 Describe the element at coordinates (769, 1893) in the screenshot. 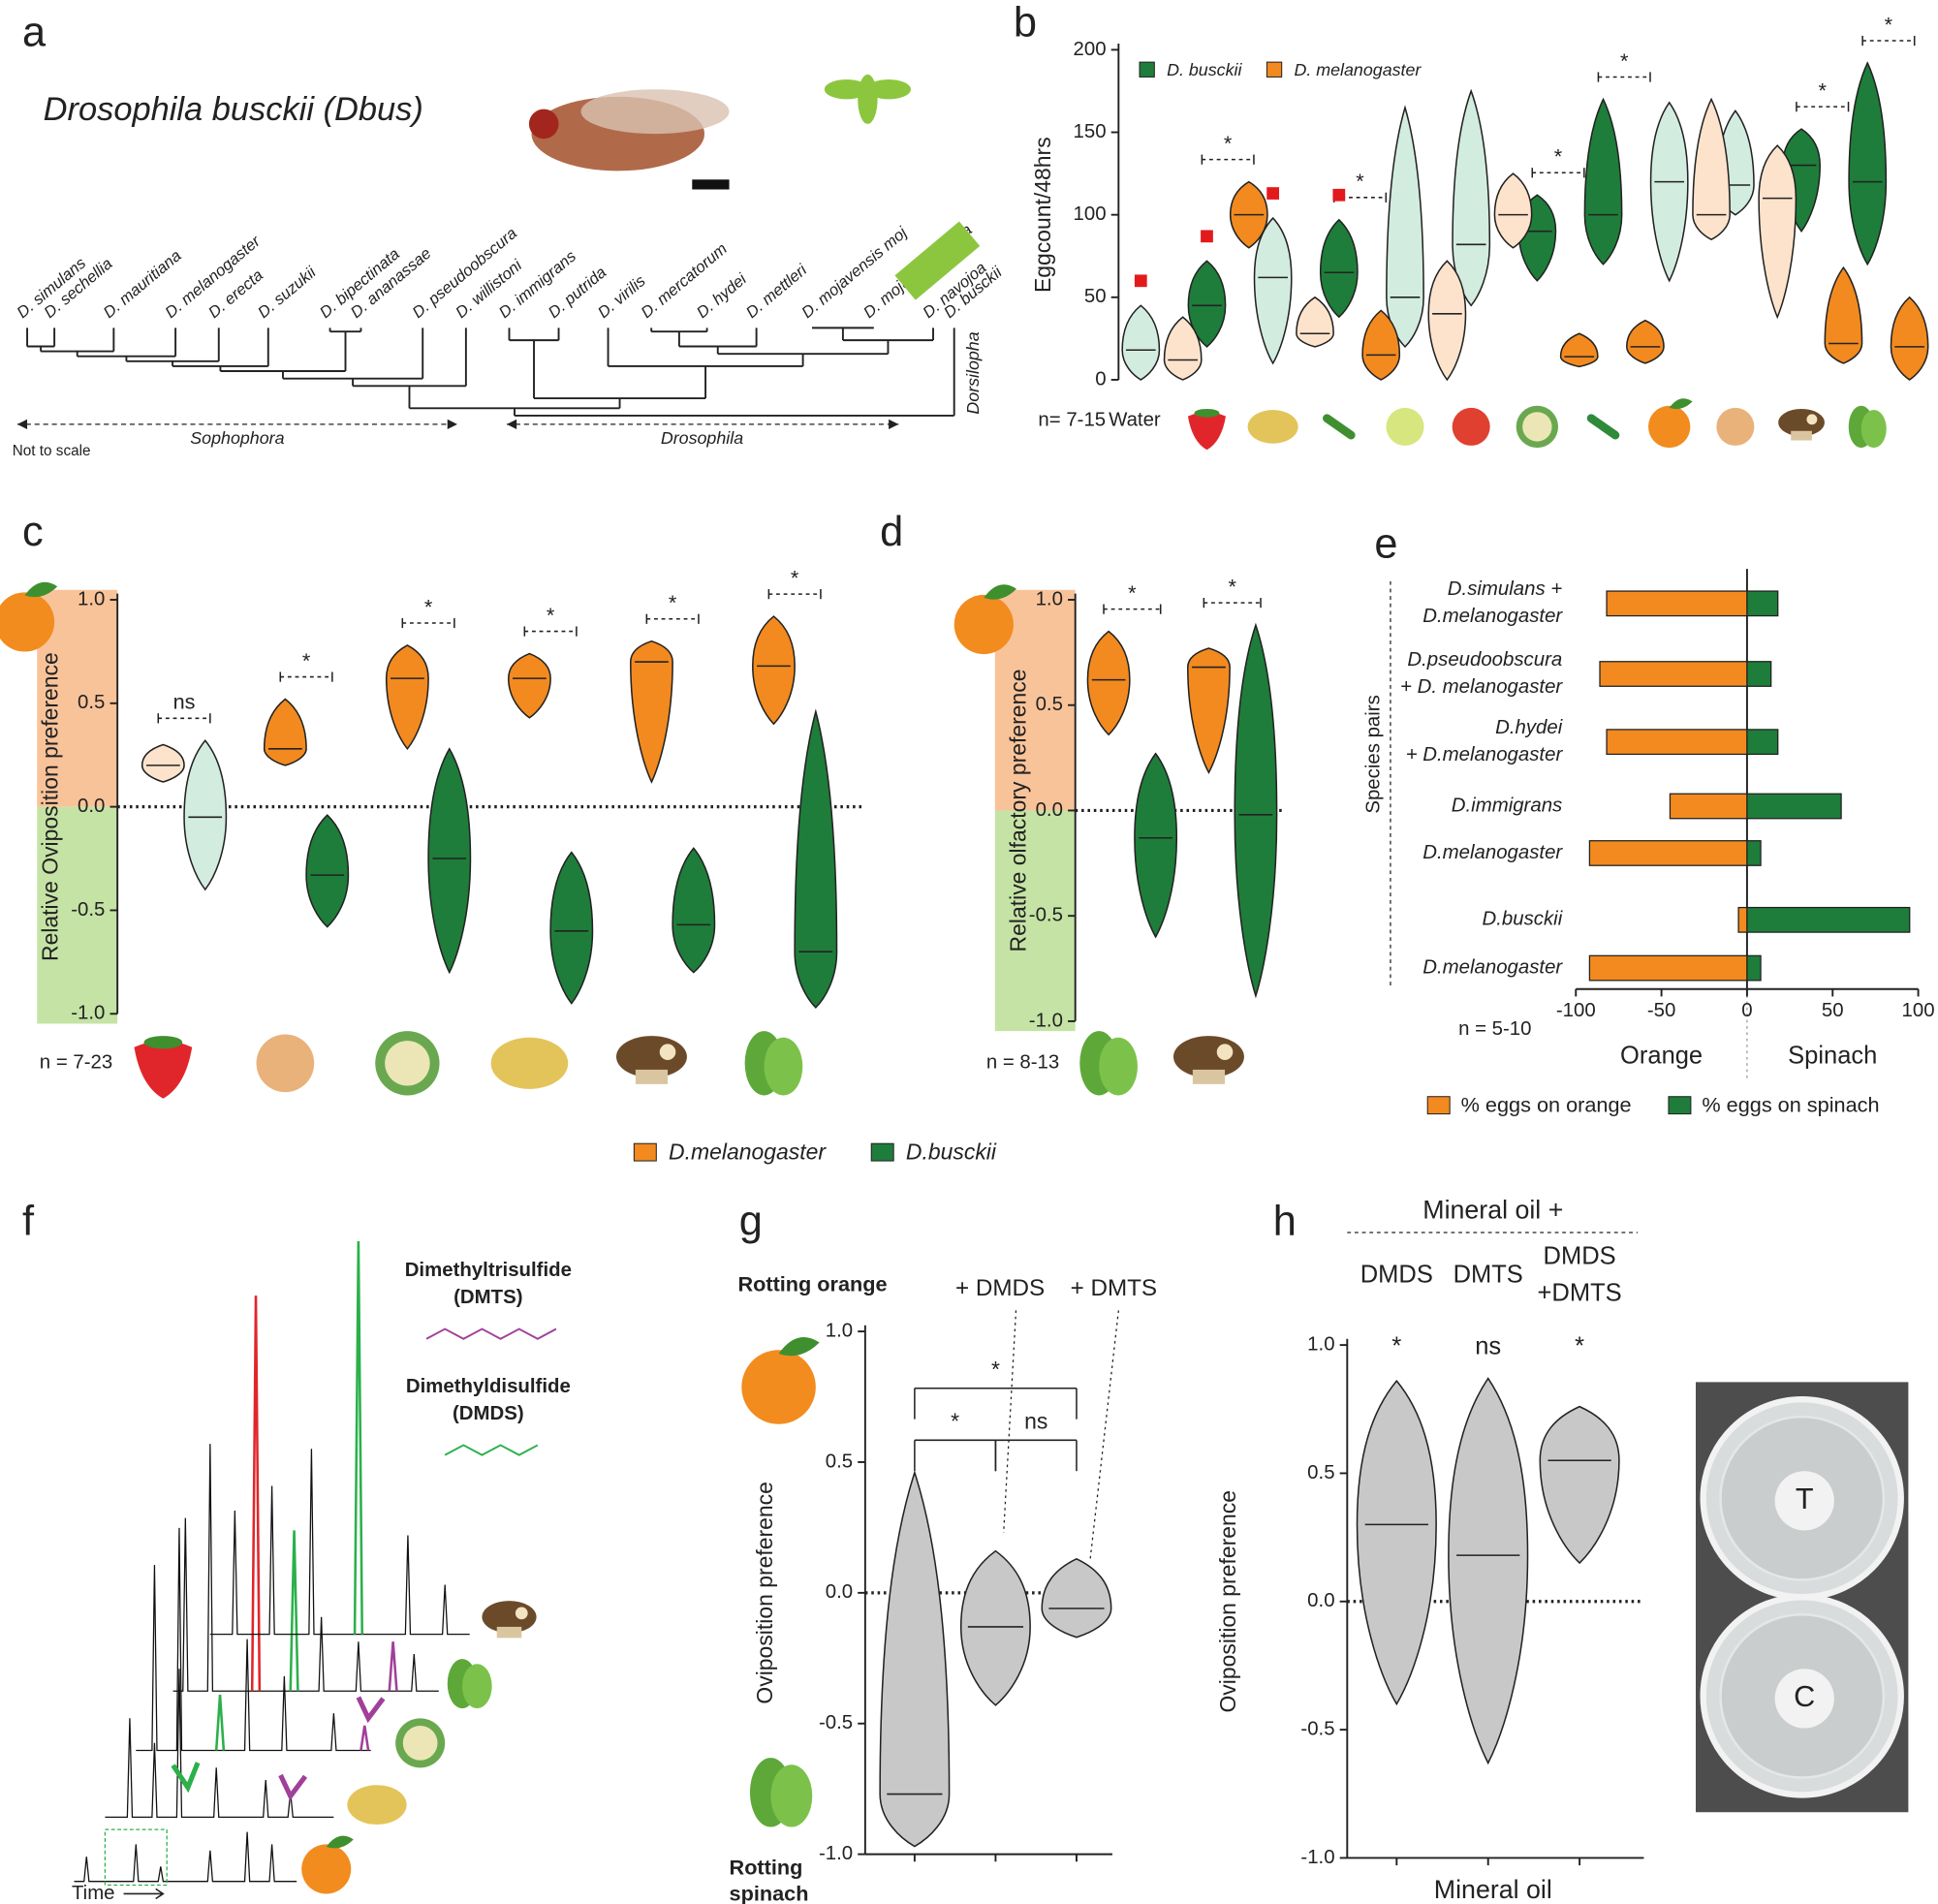

I see `group-label: spinach` at that location.